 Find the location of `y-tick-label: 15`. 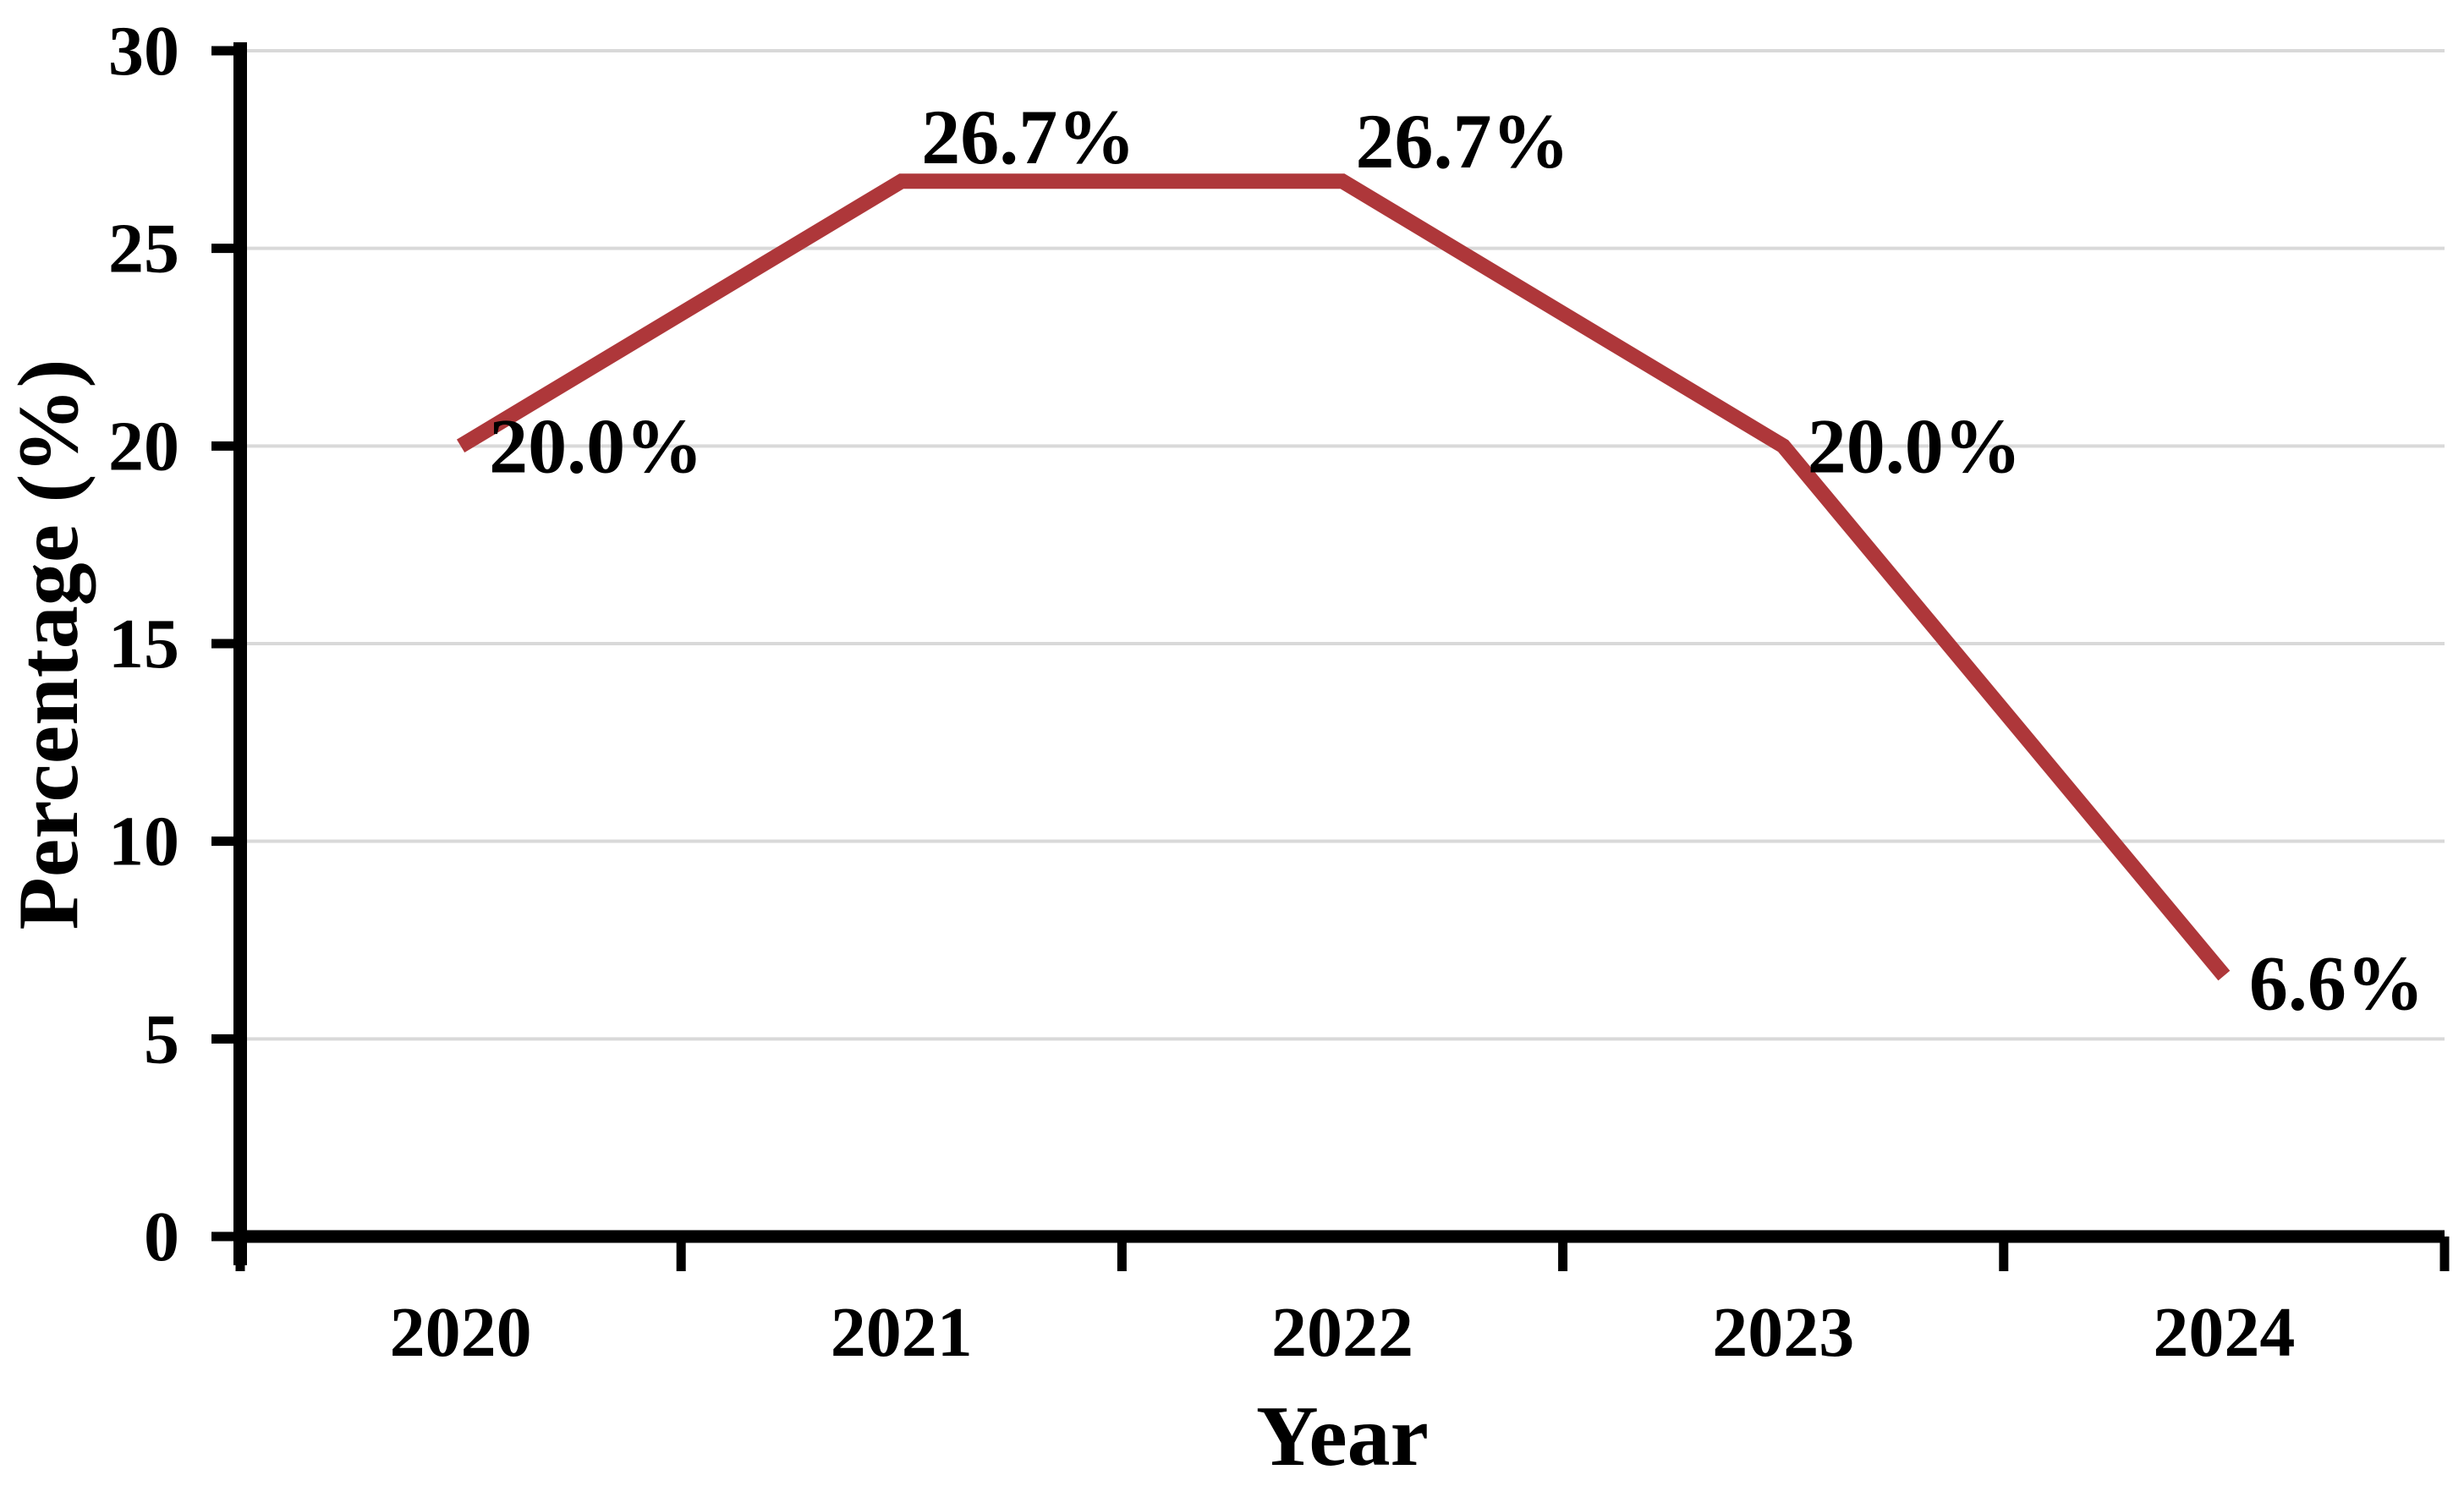

y-tick-label: 15 is located at coordinates (143, 644).